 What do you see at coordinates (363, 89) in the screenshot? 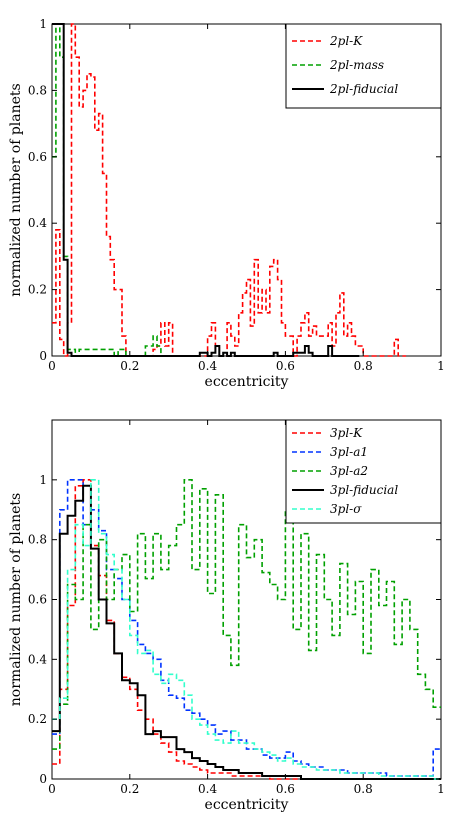
I see `legend-label-2pl-fiducial: 2pl-fiducial` at bounding box center [363, 89].